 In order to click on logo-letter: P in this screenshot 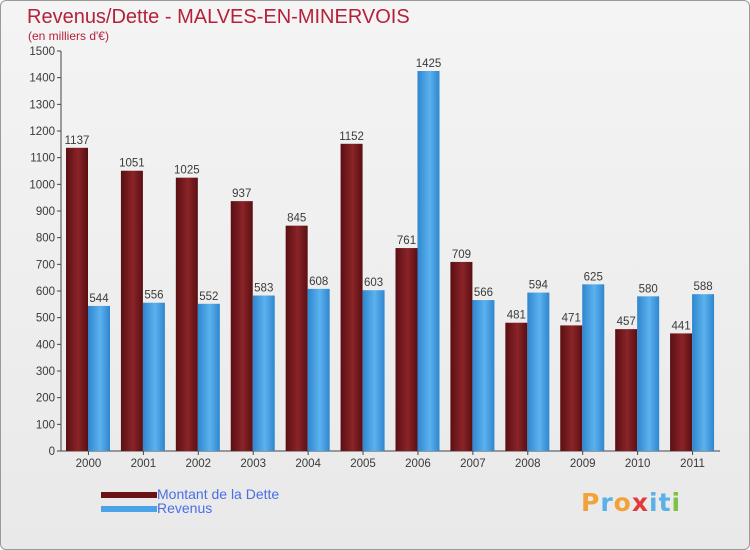, I will do `click(591, 502)`.